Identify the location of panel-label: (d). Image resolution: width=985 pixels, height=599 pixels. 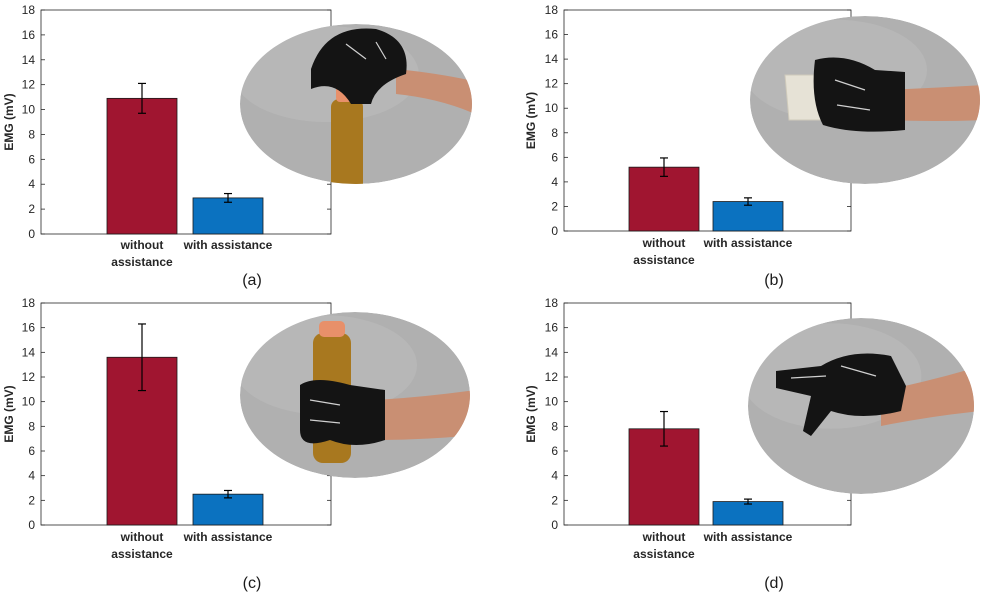
(774, 583).